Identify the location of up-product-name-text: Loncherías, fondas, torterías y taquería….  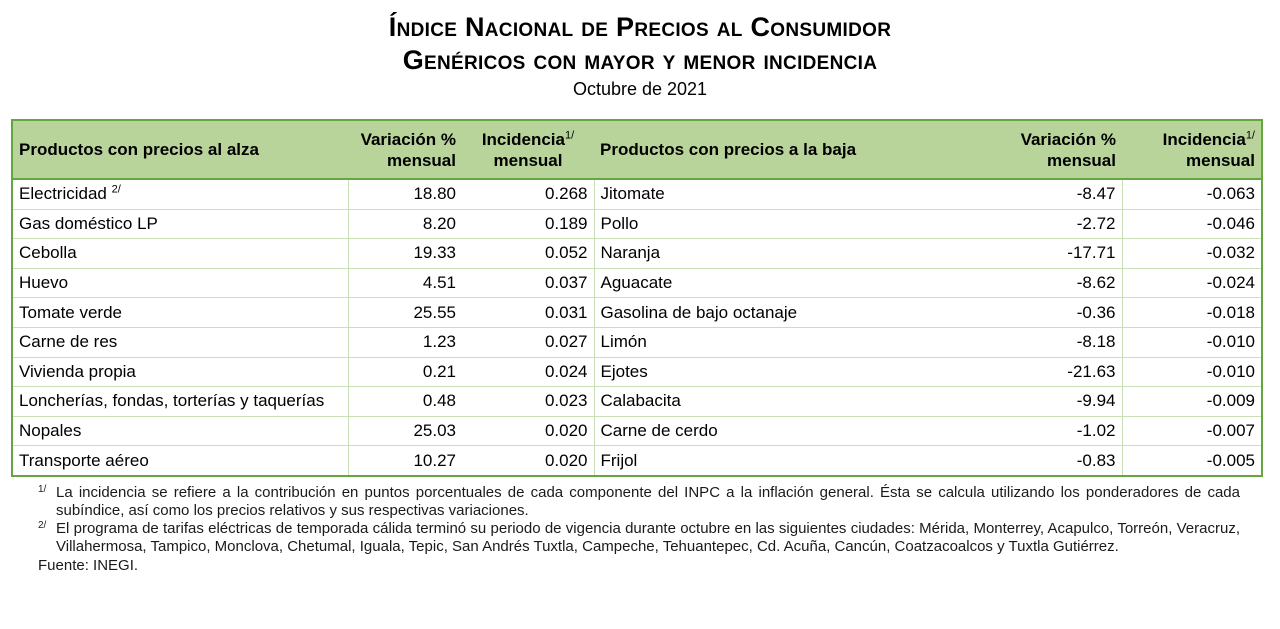
(172, 401).